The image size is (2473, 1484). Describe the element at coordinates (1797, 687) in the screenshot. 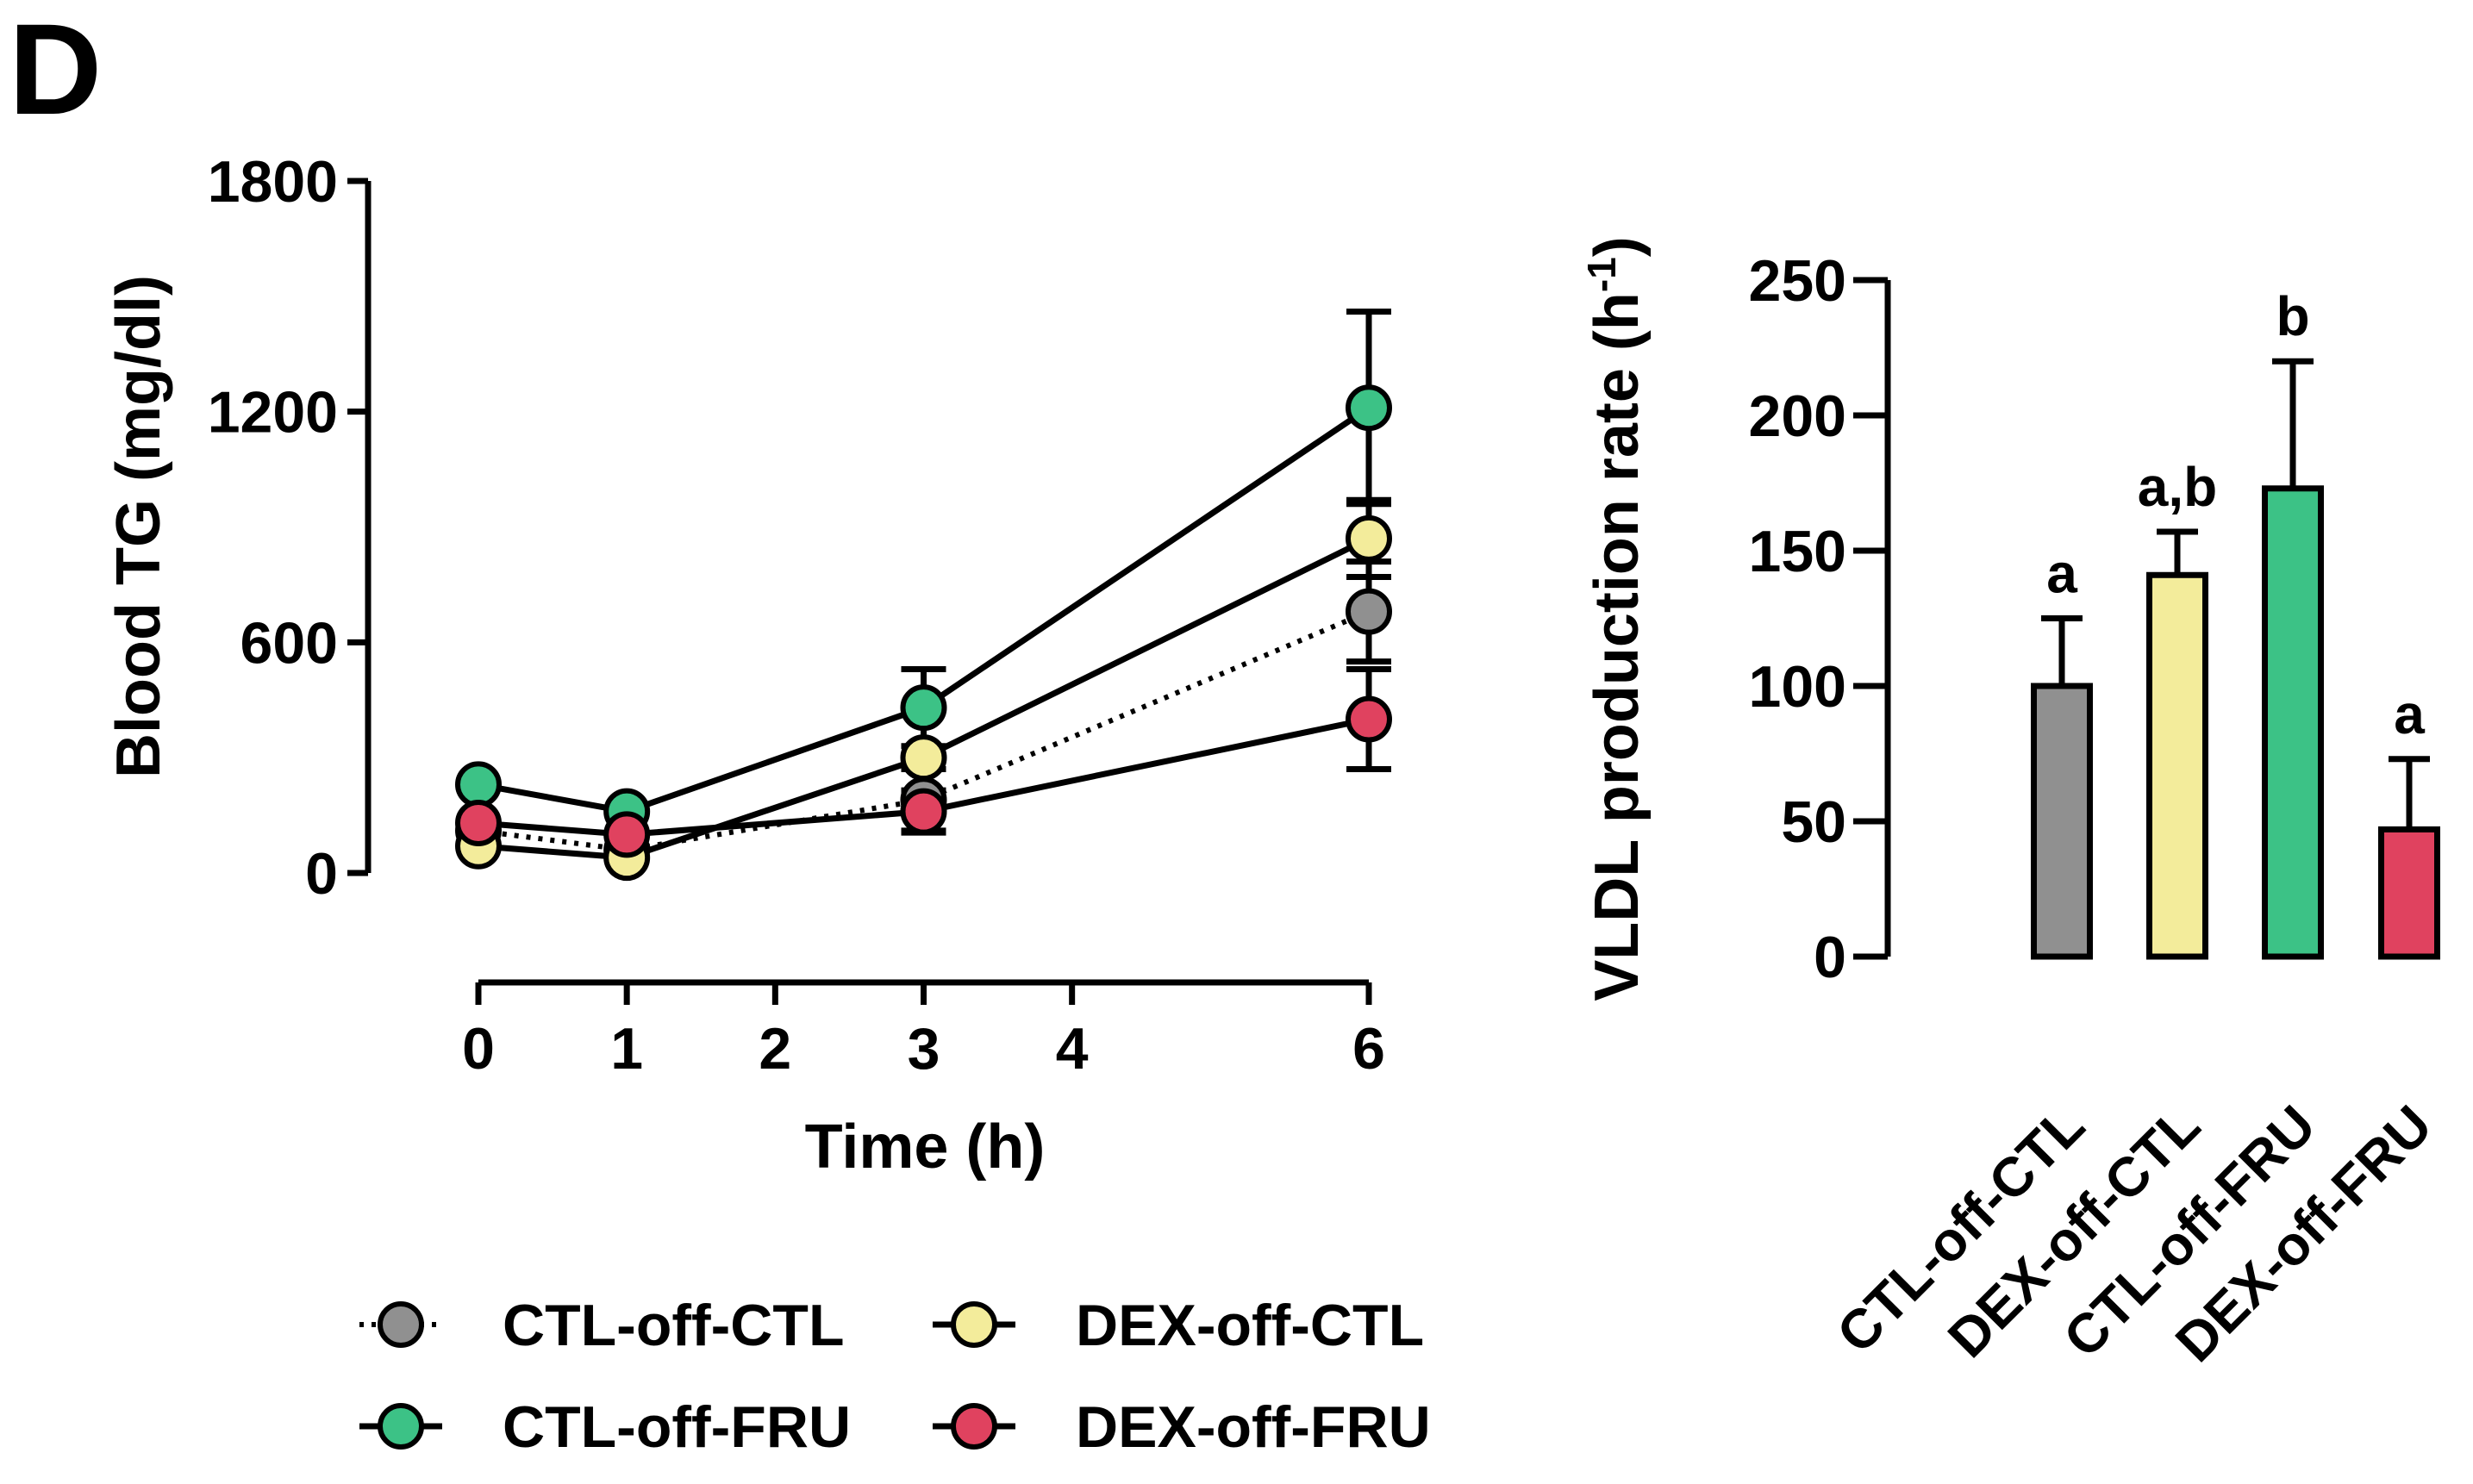

I see `y-tick-label: 100` at that location.